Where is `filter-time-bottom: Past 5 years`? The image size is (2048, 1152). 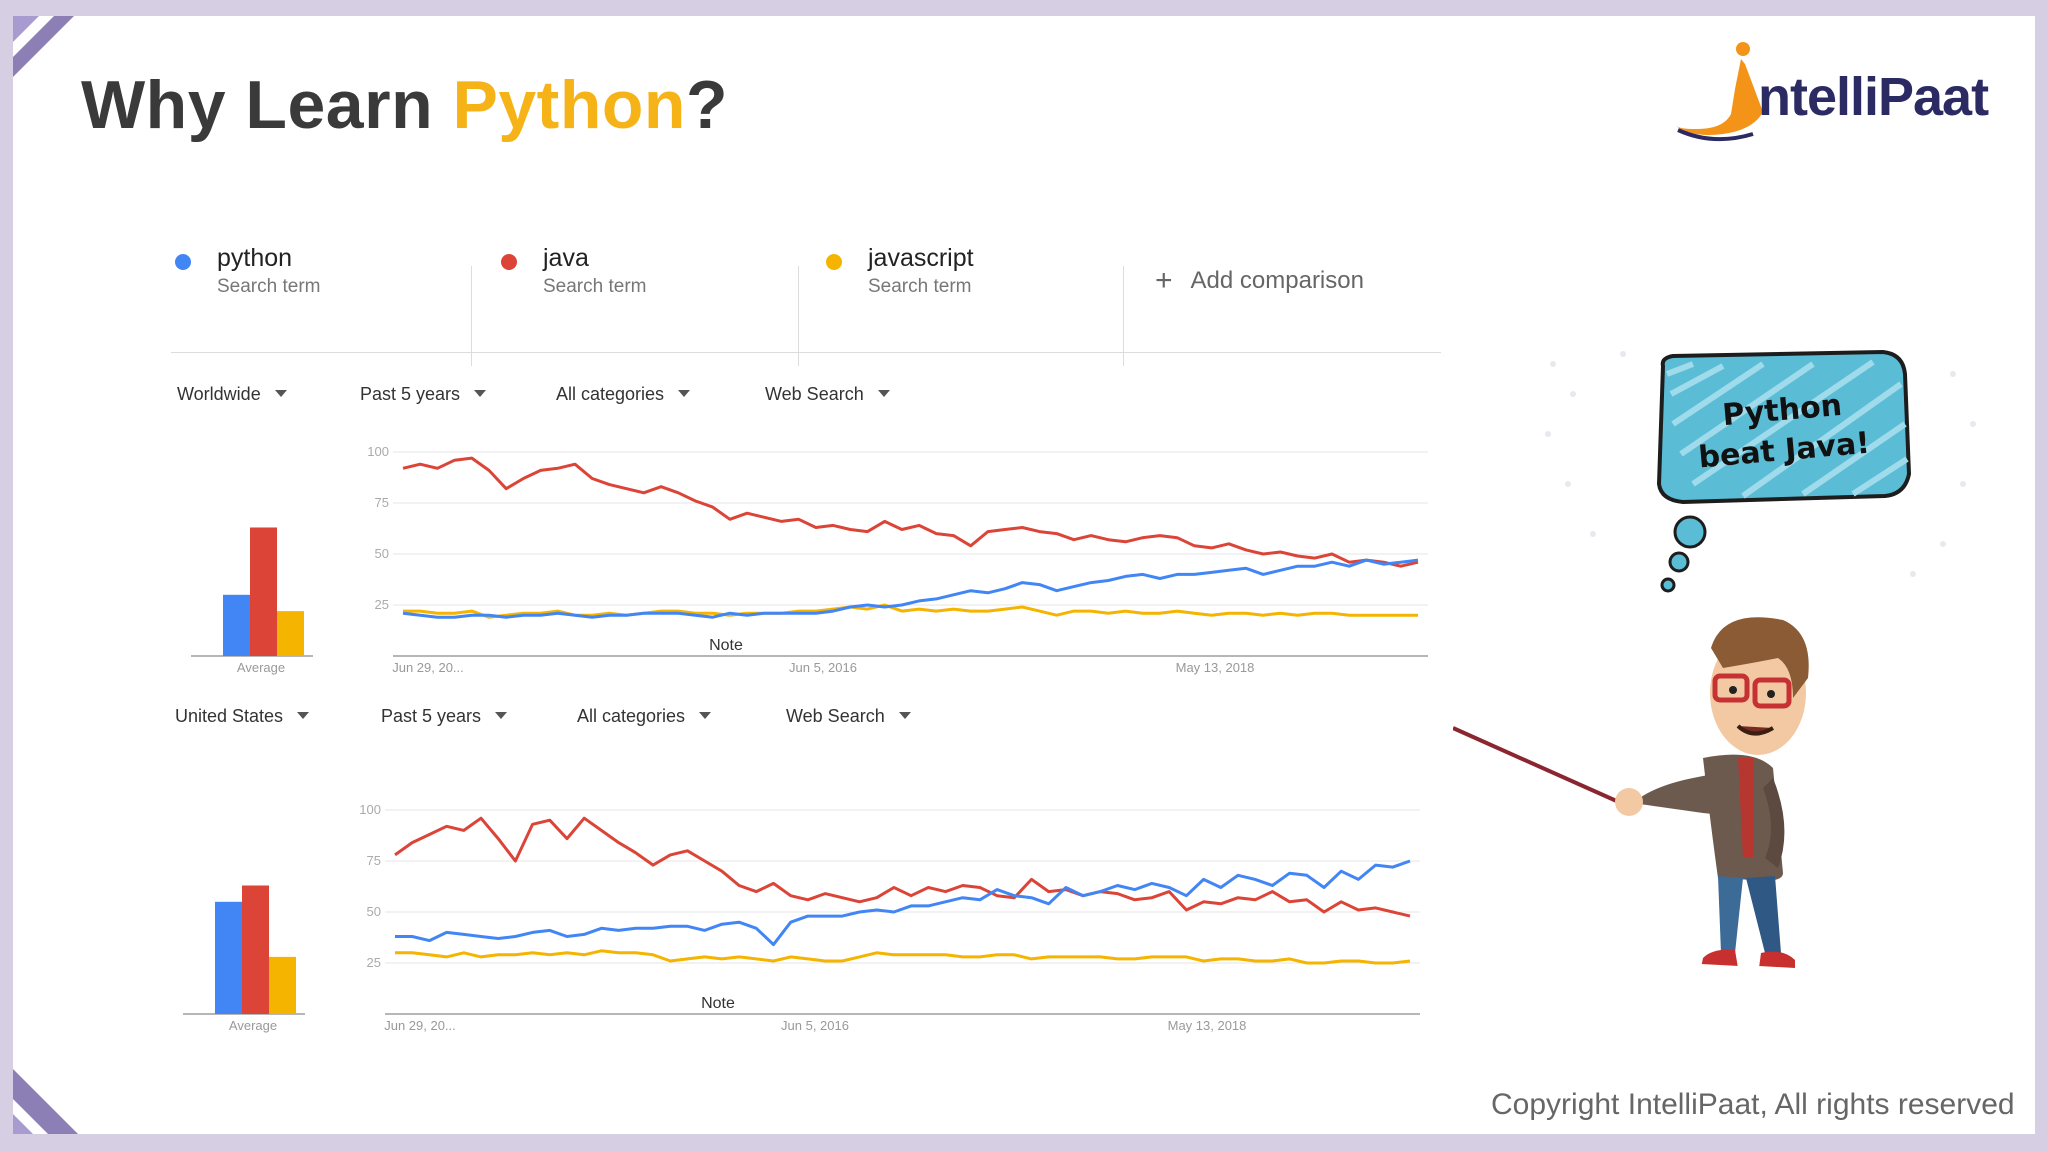
filter-time-bottom: Past 5 years is located at coordinates (444, 716).